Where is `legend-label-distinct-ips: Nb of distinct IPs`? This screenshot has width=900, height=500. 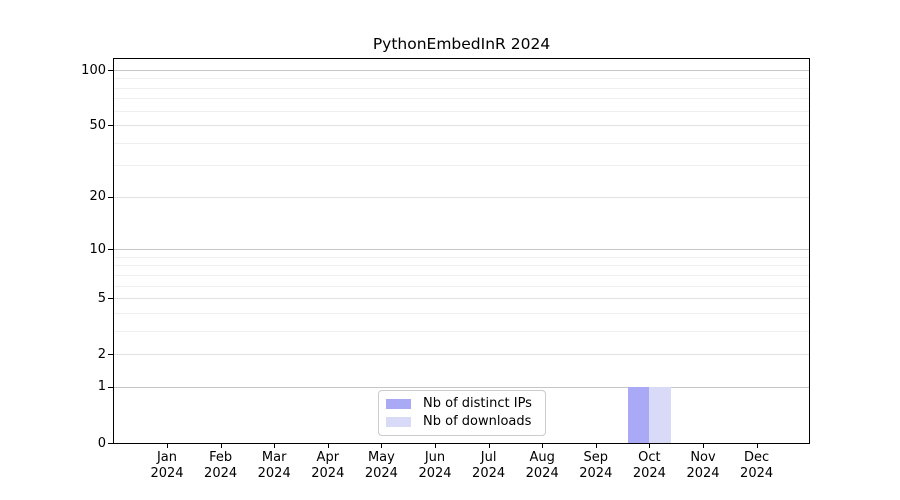
legend-label-distinct-ips: Nb of distinct IPs is located at coordinates (477, 404).